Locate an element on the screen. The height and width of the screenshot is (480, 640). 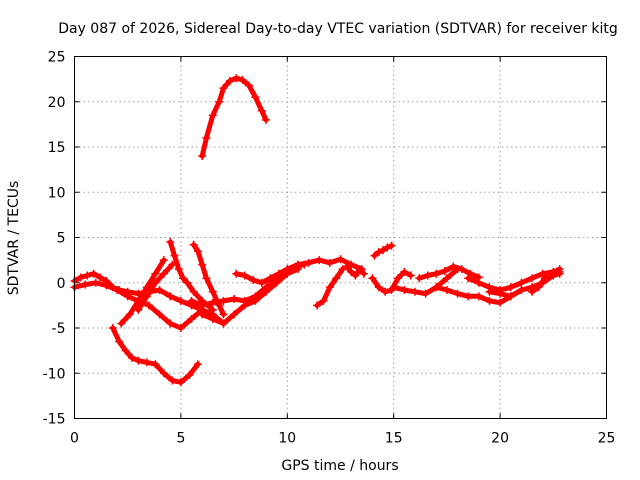
y-axis-label: SDTVAR / TECUs is located at coordinates (14, 238).